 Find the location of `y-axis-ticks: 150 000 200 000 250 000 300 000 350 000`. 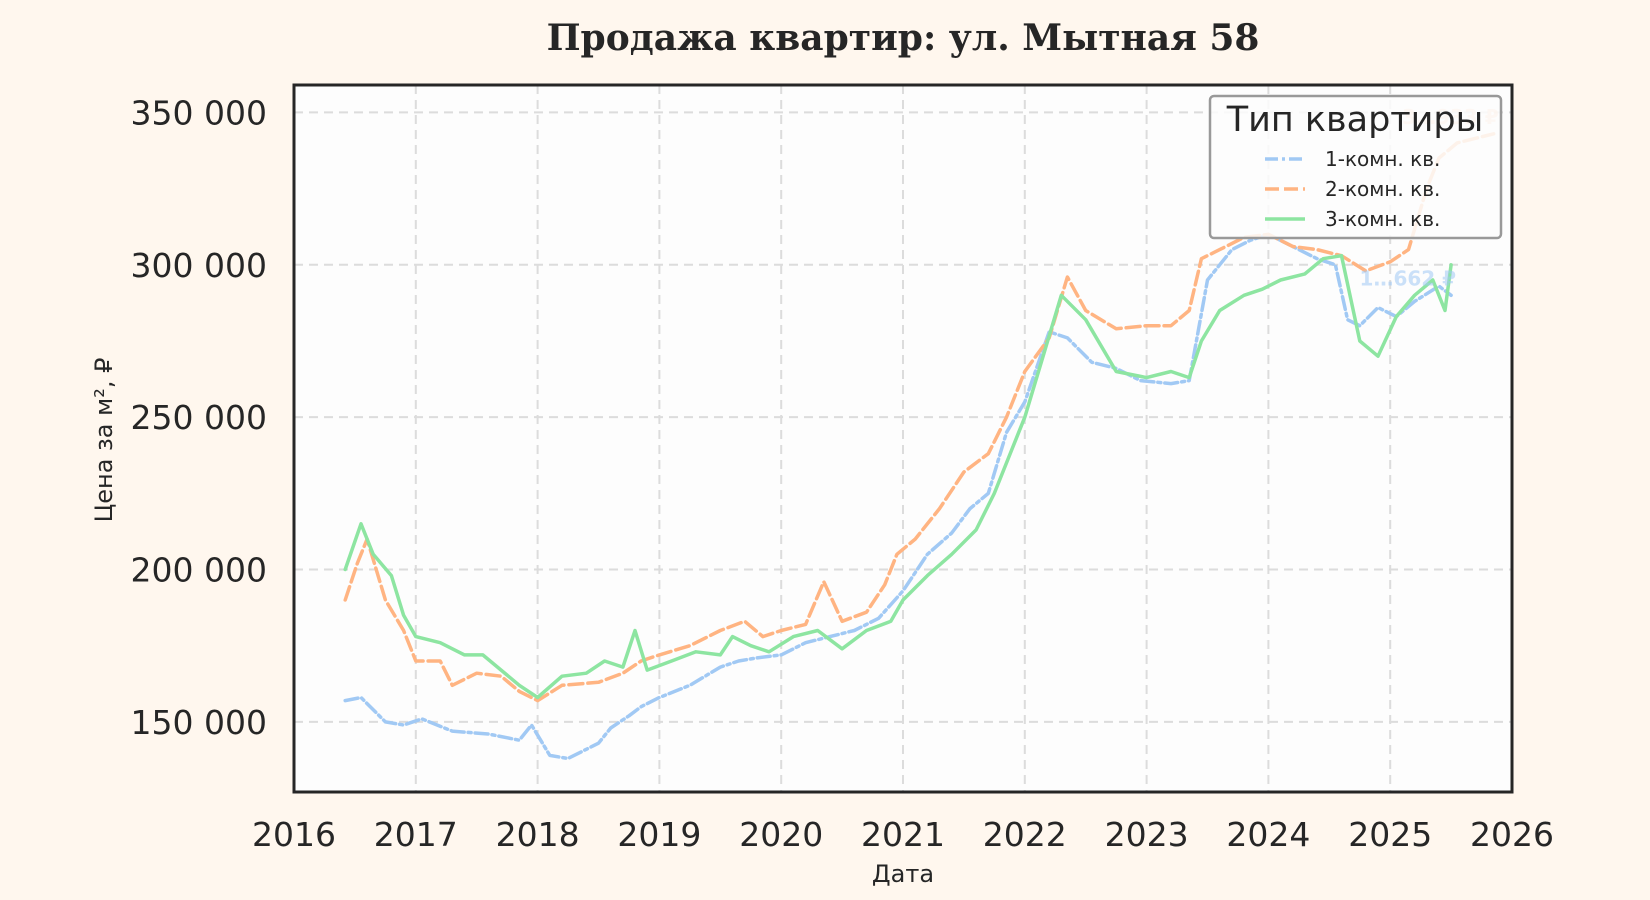

y-axis-ticks: 150 000 200 000 250 000 300 000 350 000 is located at coordinates (199, 417).